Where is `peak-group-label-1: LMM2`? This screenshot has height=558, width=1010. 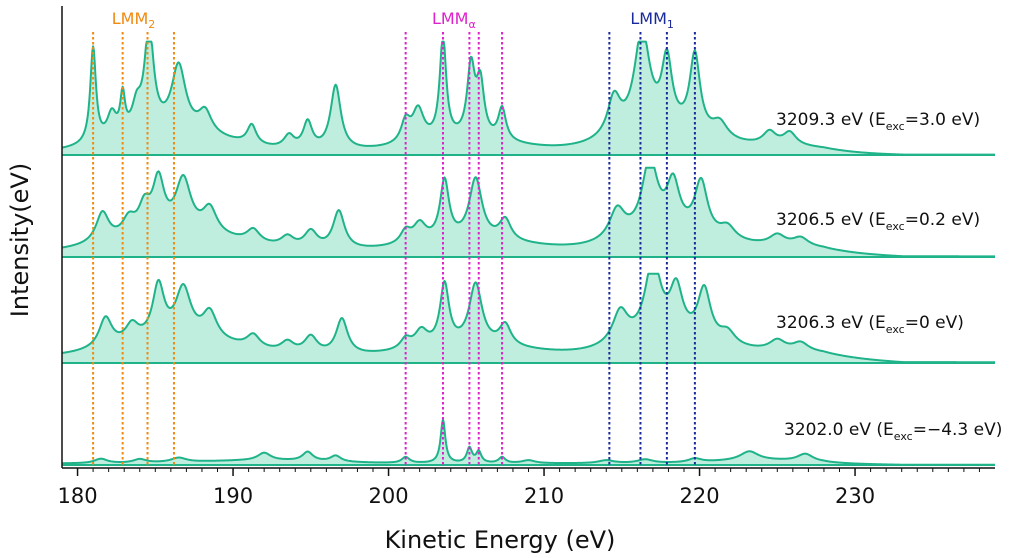 peak-group-label-1: LMM2 is located at coordinates (134, 20).